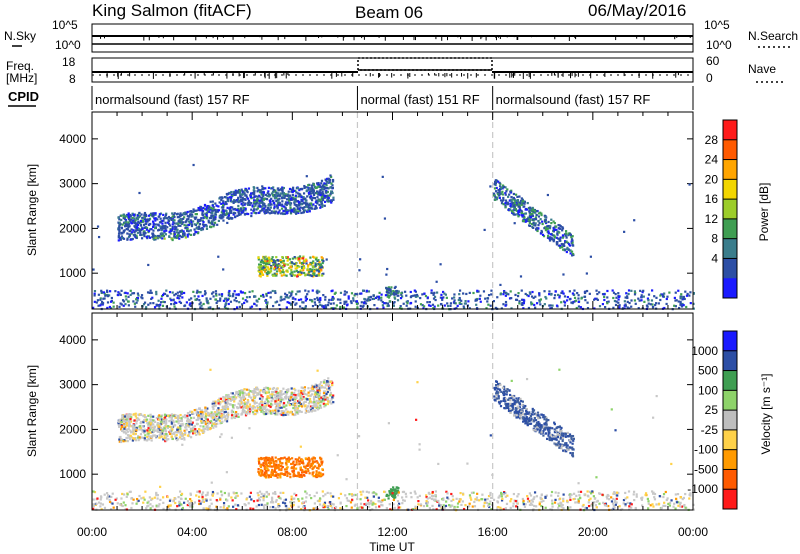  I want to click on y-tick-label: 4000, so click(72, 340).